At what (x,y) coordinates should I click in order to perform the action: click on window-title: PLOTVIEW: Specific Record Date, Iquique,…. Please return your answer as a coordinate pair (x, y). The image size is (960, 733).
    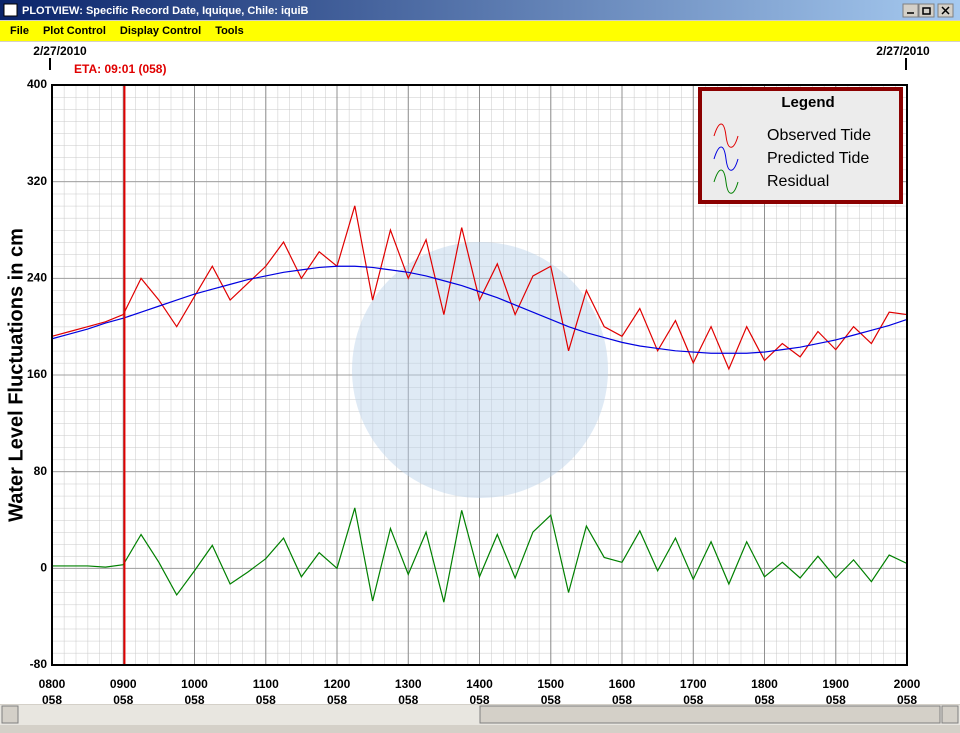
    Looking at the image, I should click on (165, 11).